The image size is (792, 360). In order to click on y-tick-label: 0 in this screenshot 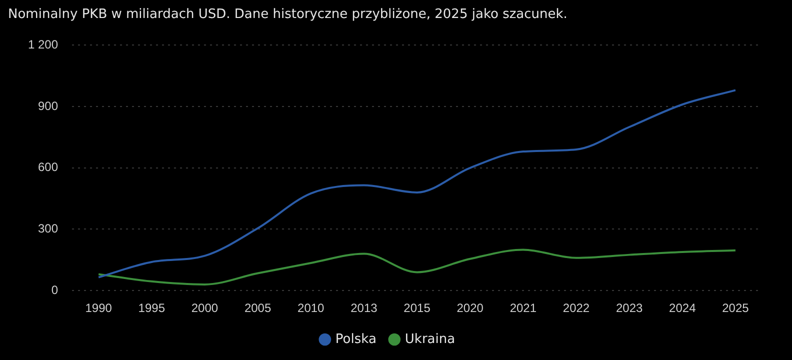, I will do `click(54, 289)`.